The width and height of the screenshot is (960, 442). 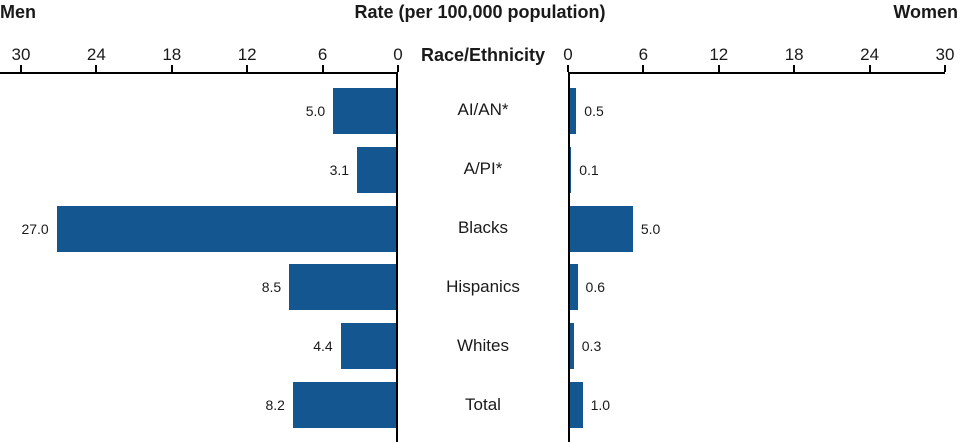 I want to click on category-label: AI/AN*, so click(x=483, y=109).